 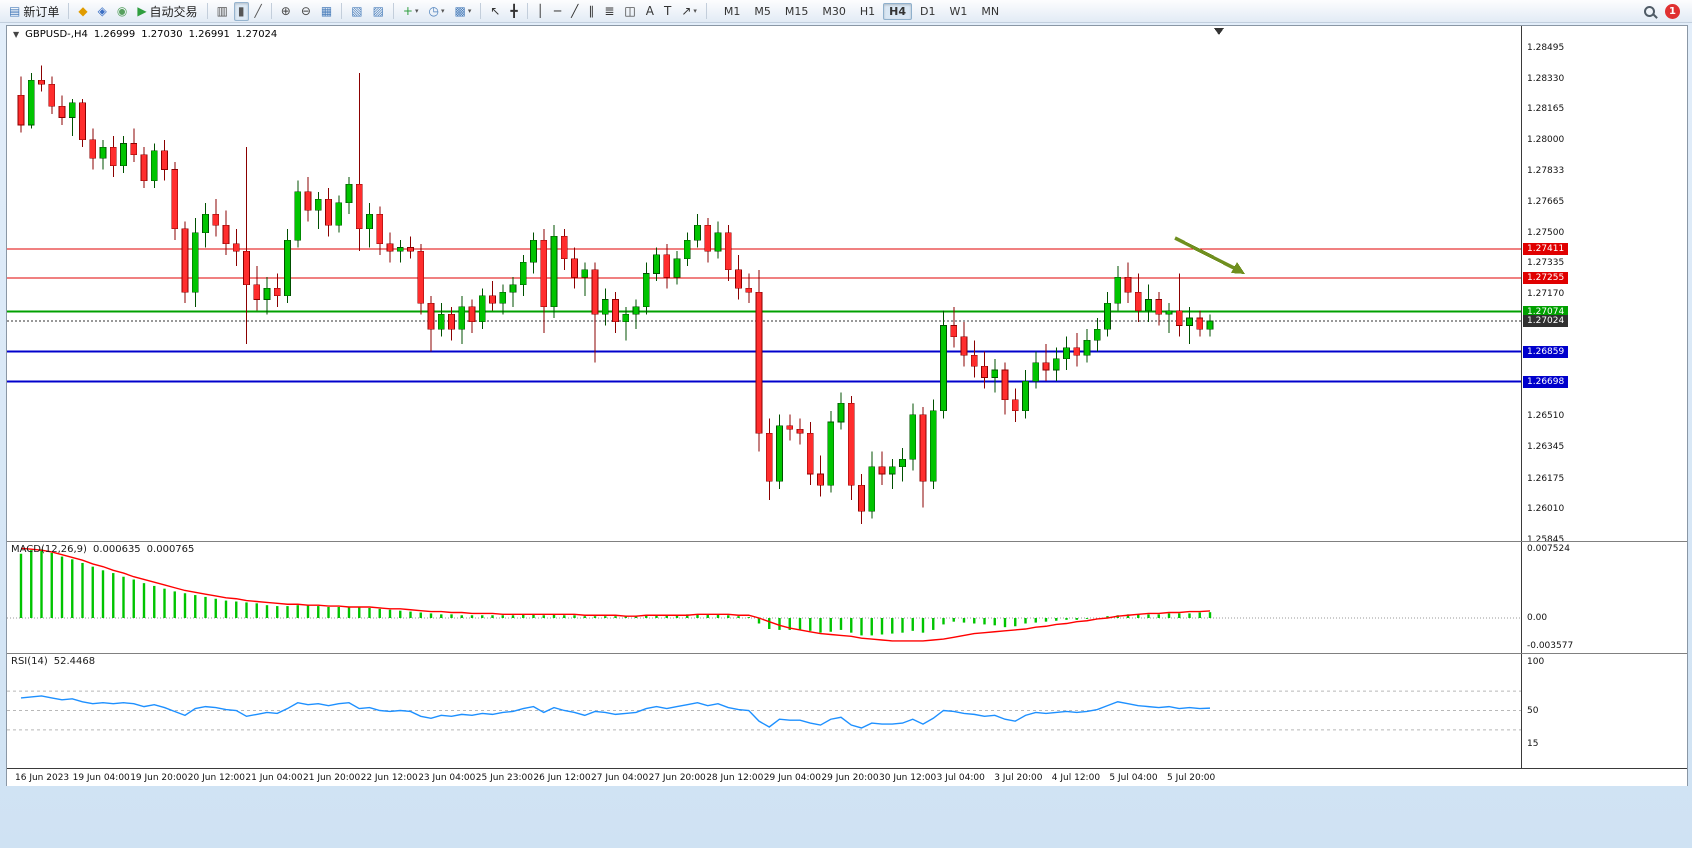 What do you see at coordinates (867, 11) in the screenshot?
I see `timeframe-h1-button: H1` at bounding box center [867, 11].